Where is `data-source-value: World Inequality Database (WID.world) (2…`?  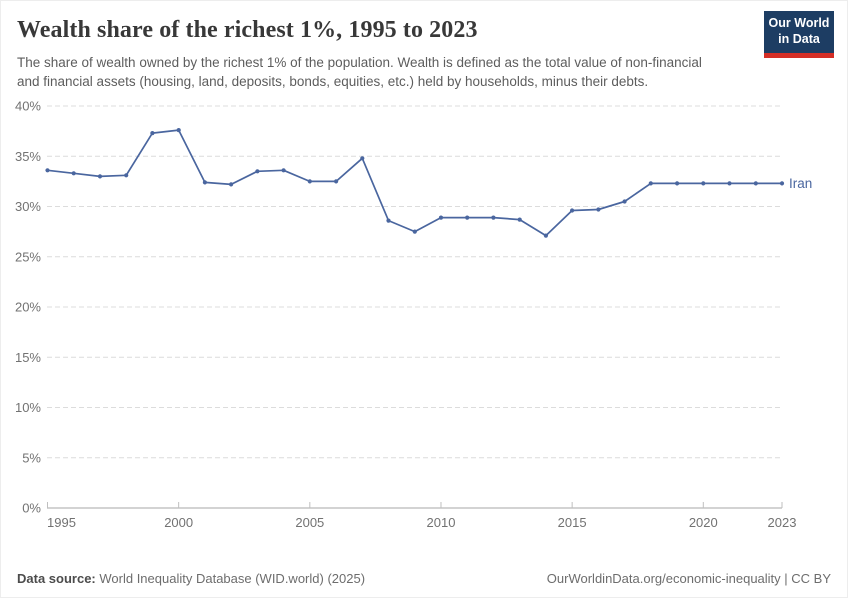 data-source-value: World Inequality Database (WID.world) (2… is located at coordinates (232, 578).